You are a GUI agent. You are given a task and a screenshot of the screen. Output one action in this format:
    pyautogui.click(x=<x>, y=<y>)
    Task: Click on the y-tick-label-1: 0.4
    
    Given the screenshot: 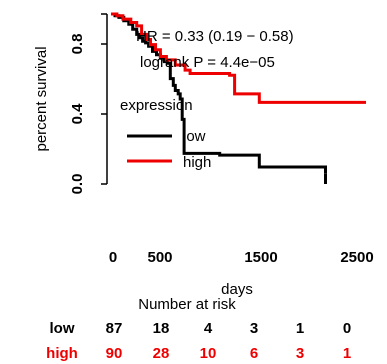 What is the action you would take?
    pyautogui.click(x=77, y=114)
    